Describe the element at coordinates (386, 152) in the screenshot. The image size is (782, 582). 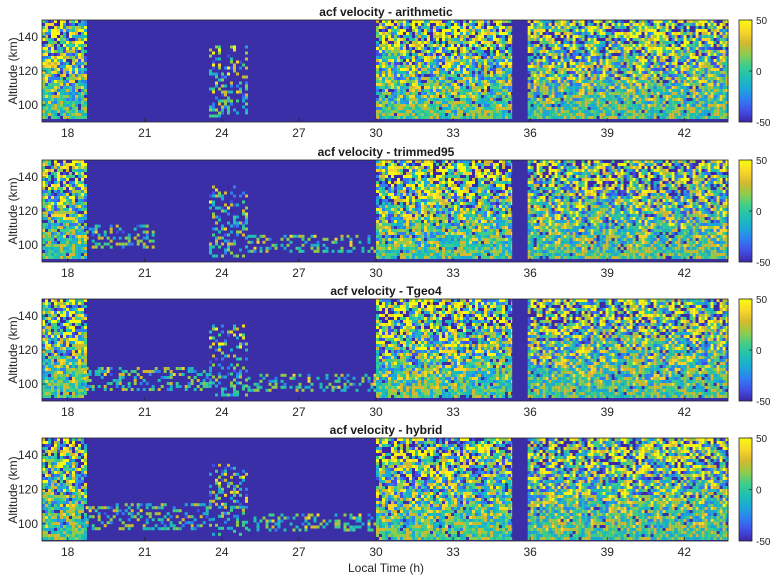
I see `panel-2-title: acf velocity - trimmed95` at that location.